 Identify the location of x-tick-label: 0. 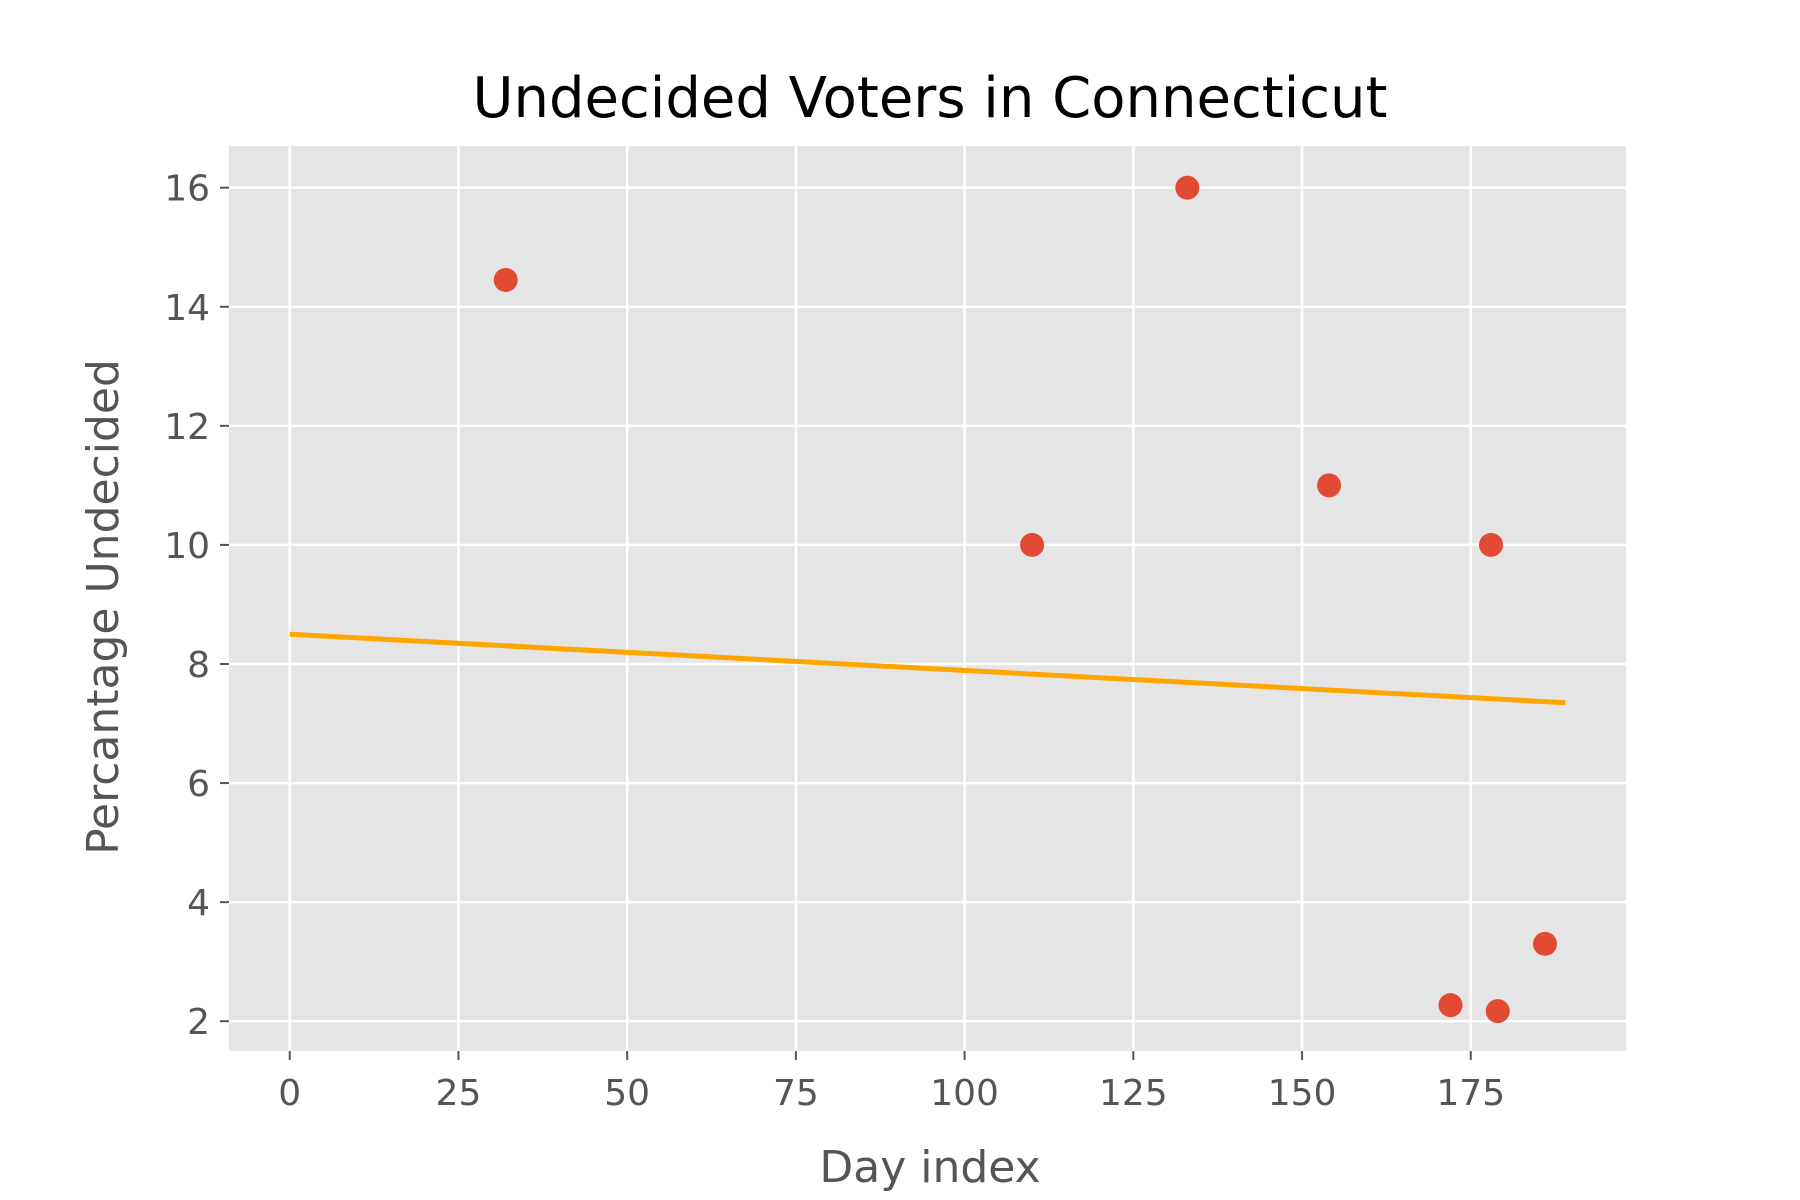
(289, 1093).